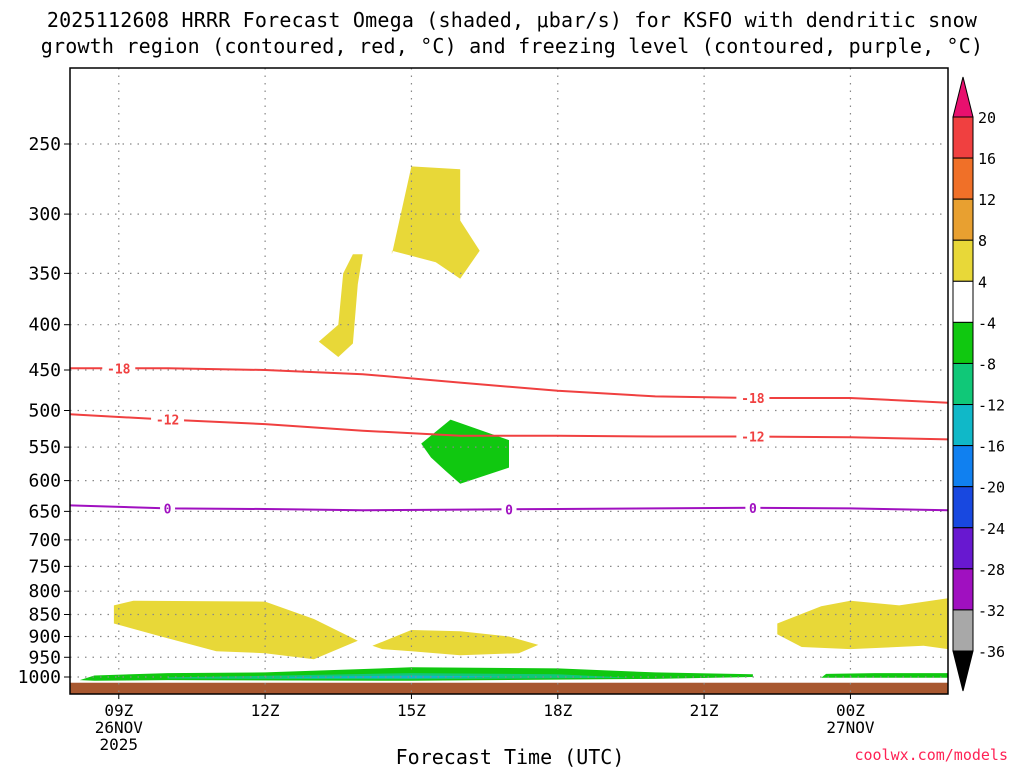 The image size is (1024, 769). What do you see at coordinates (118, 710) in the screenshot?
I see `x-tick-label-09Z: 09Z` at bounding box center [118, 710].